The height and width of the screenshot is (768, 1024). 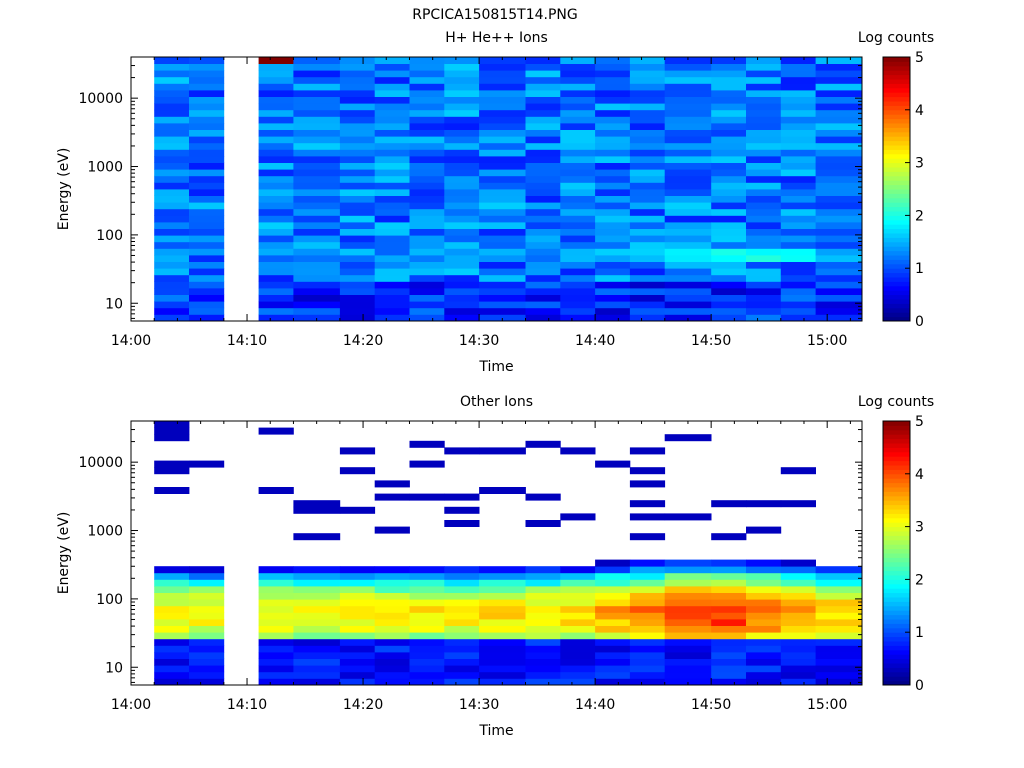 I want to click on x-tick-label: 14:20, so click(x=363, y=341).